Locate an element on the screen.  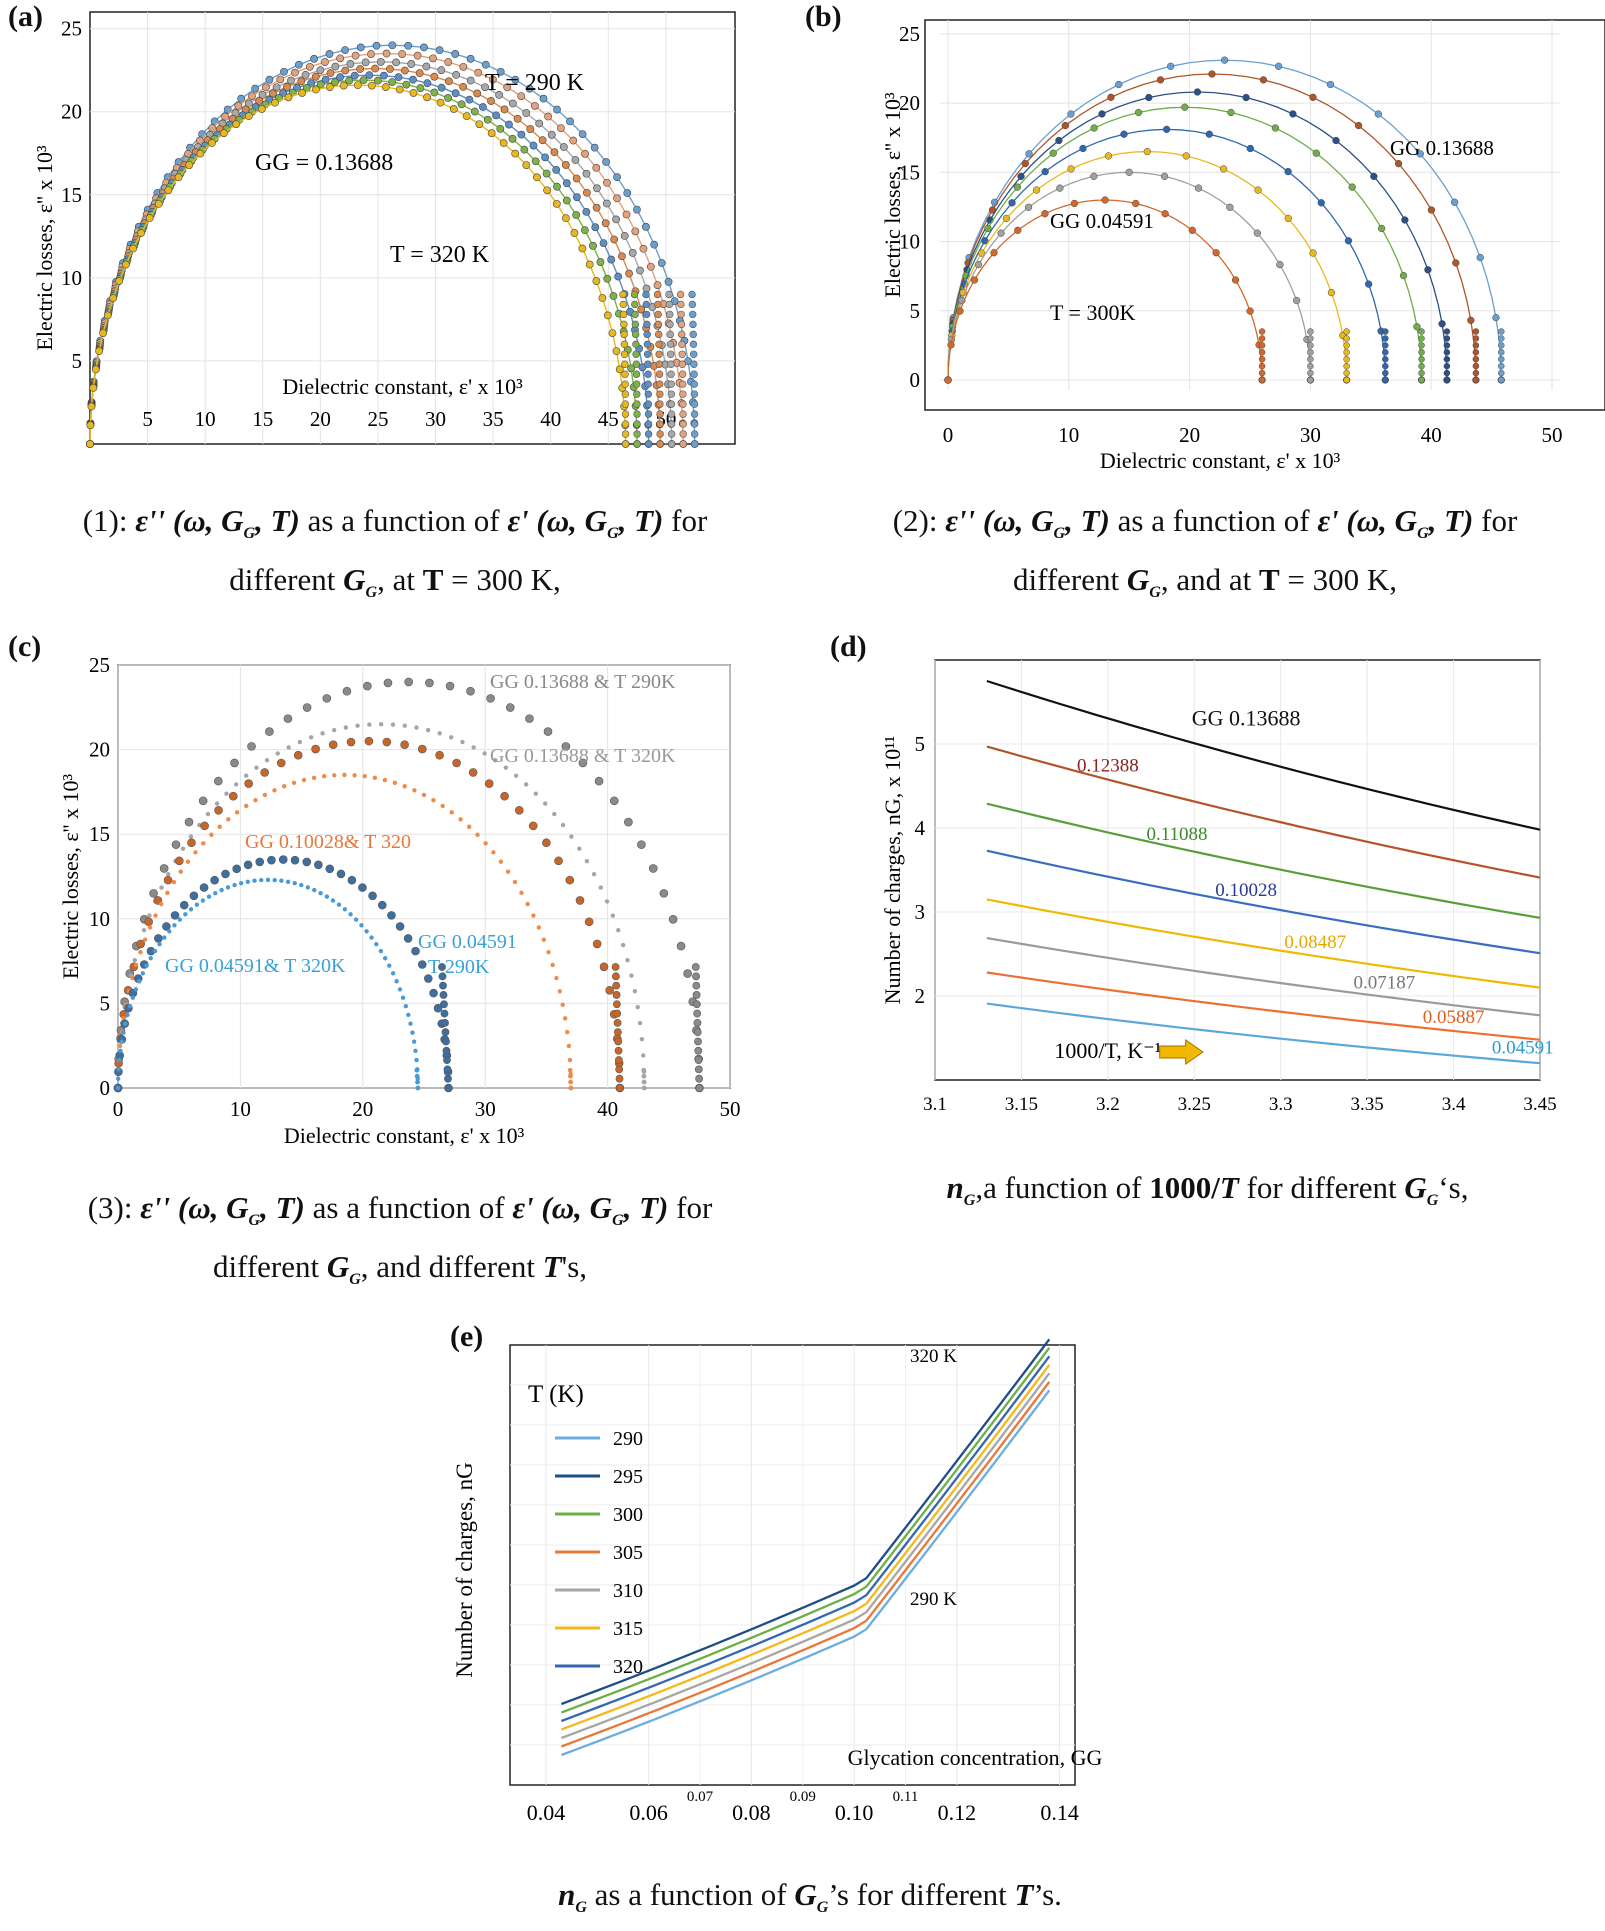
panel-letter: (d) is located at coordinates (848, 646).